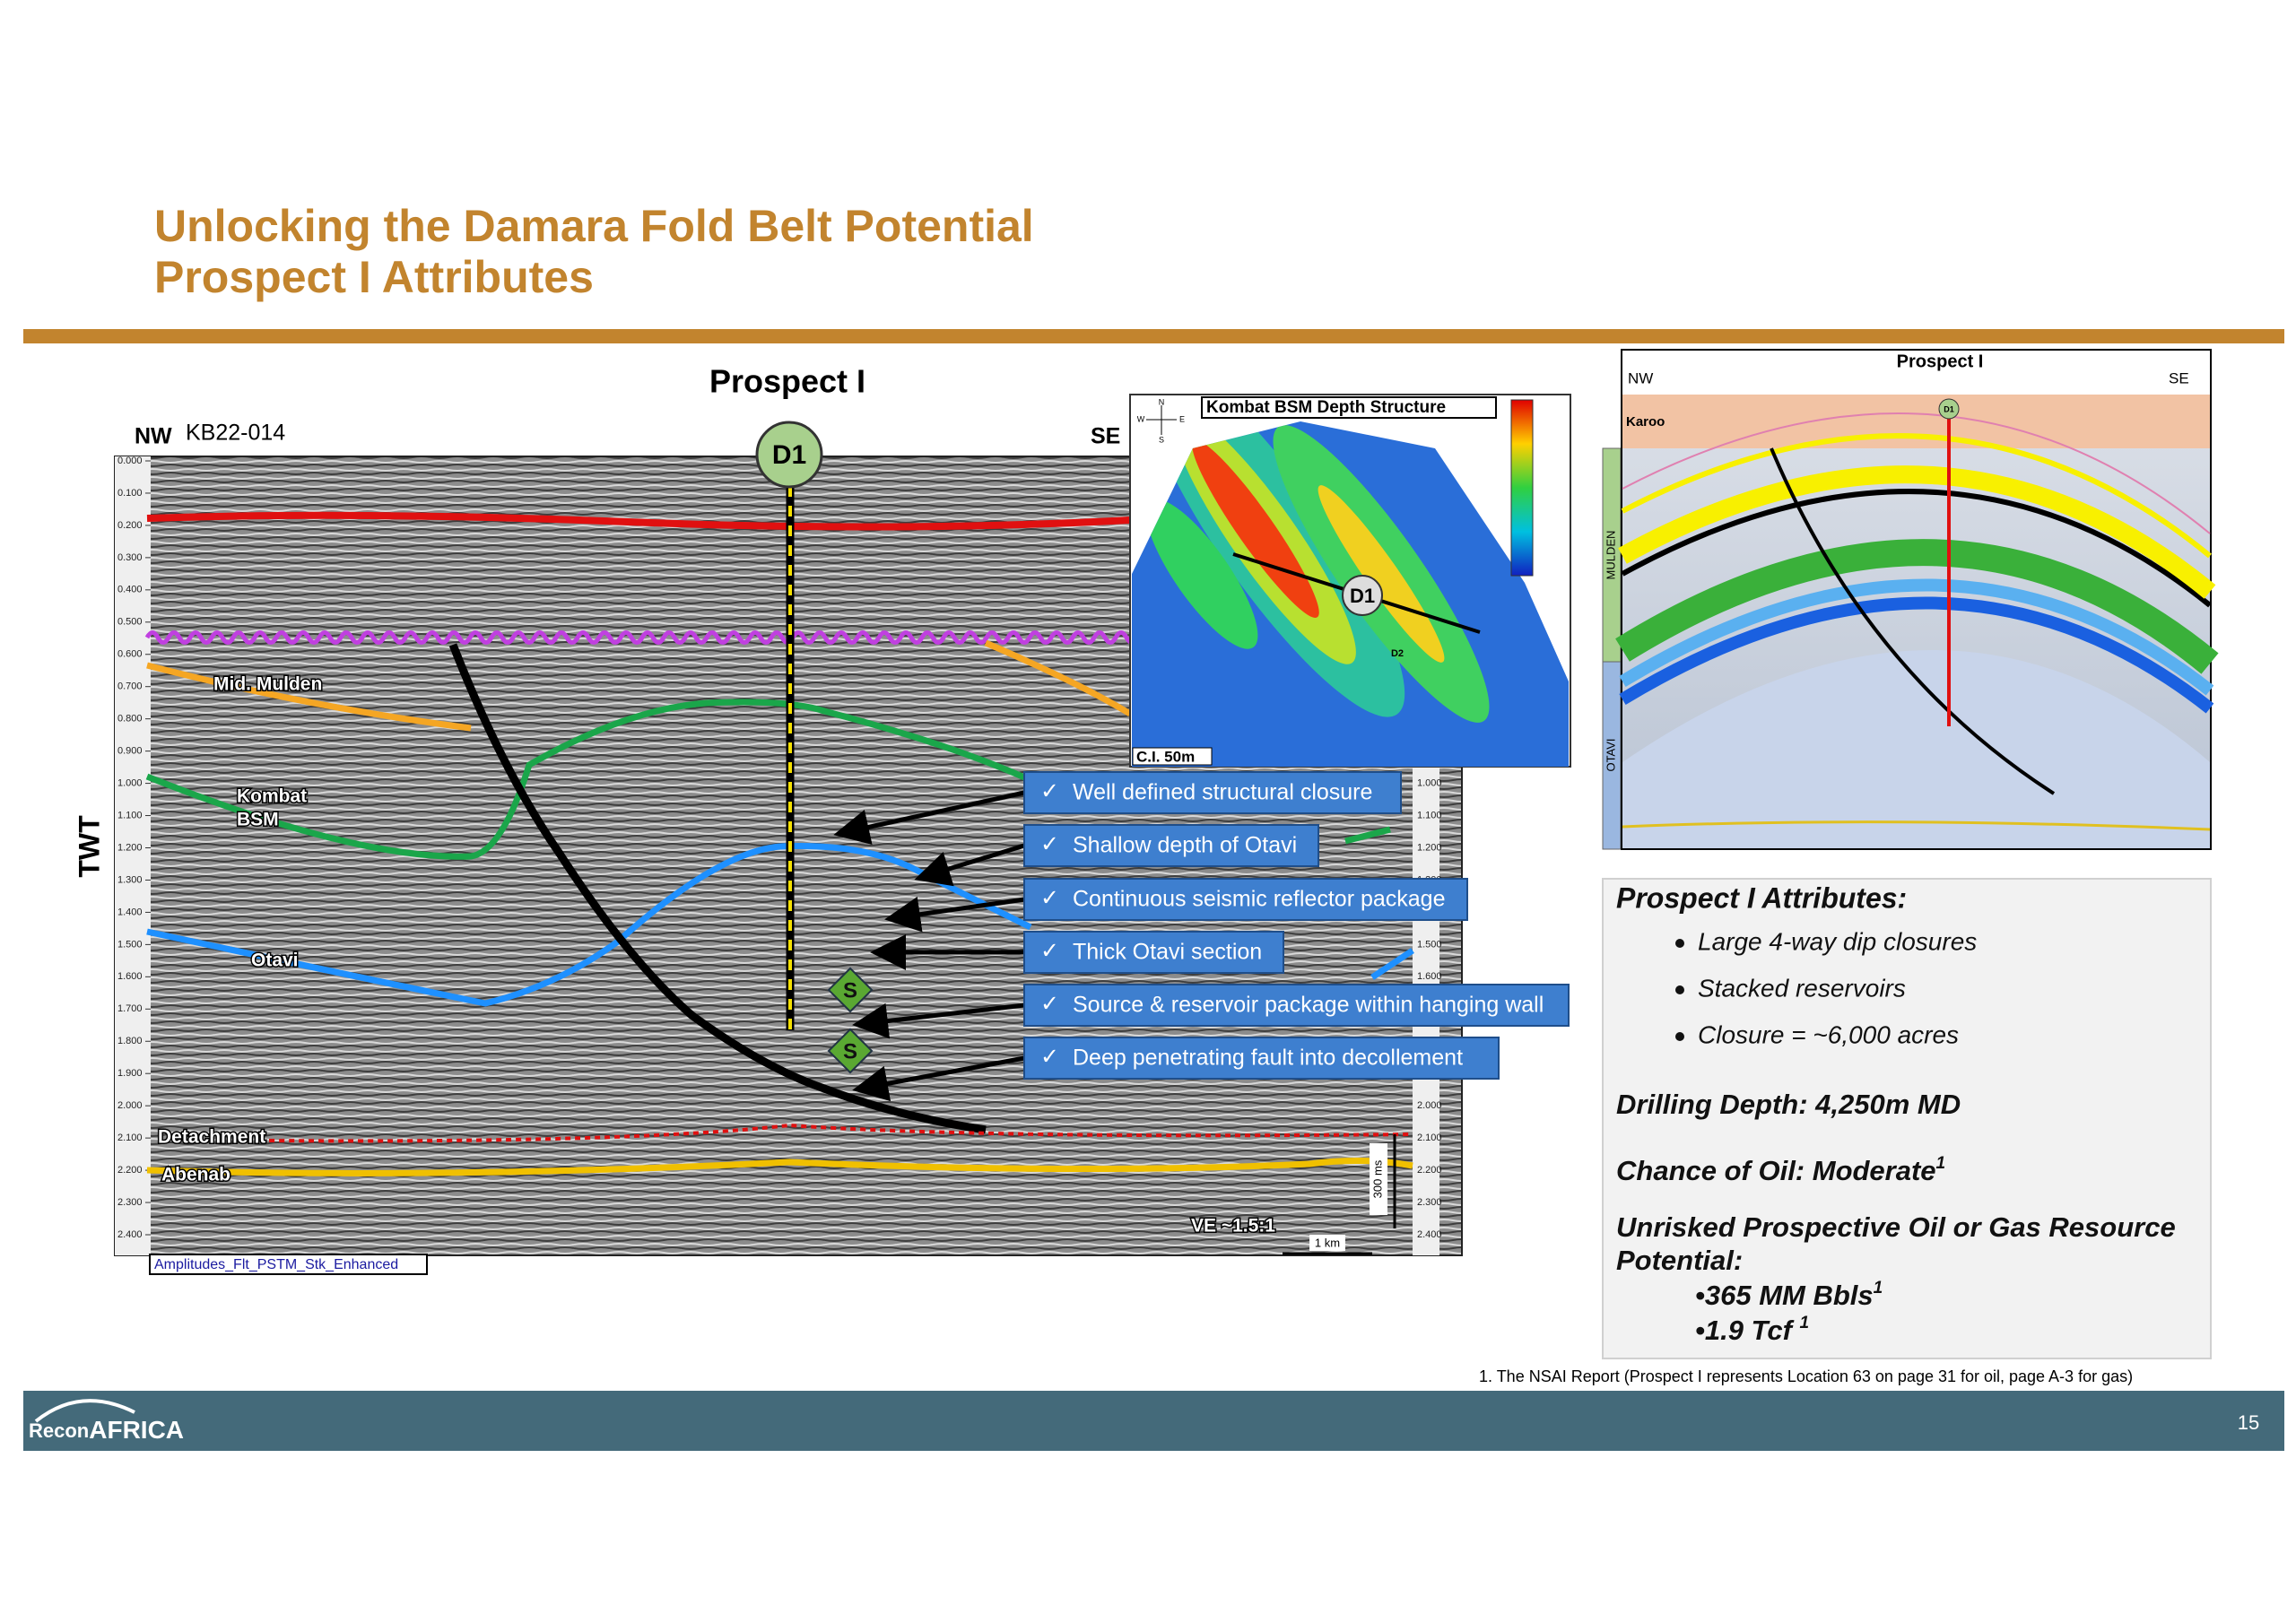 This screenshot has width=2296, height=1623. What do you see at coordinates (130, 1073) in the screenshot?
I see `time-tick-label: 1.900` at bounding box center [130, 1073].